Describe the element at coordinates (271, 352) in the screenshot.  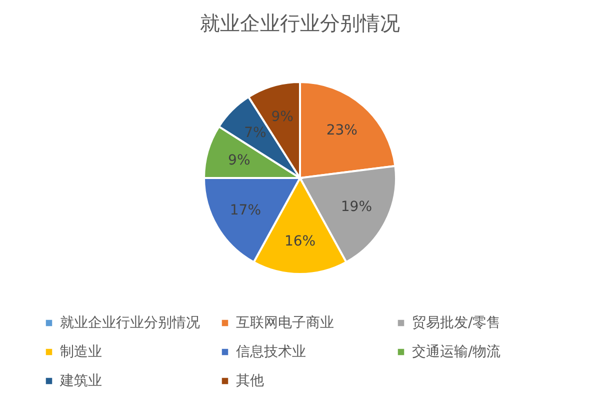
I see `legend-label: 信息技术业` at that location.